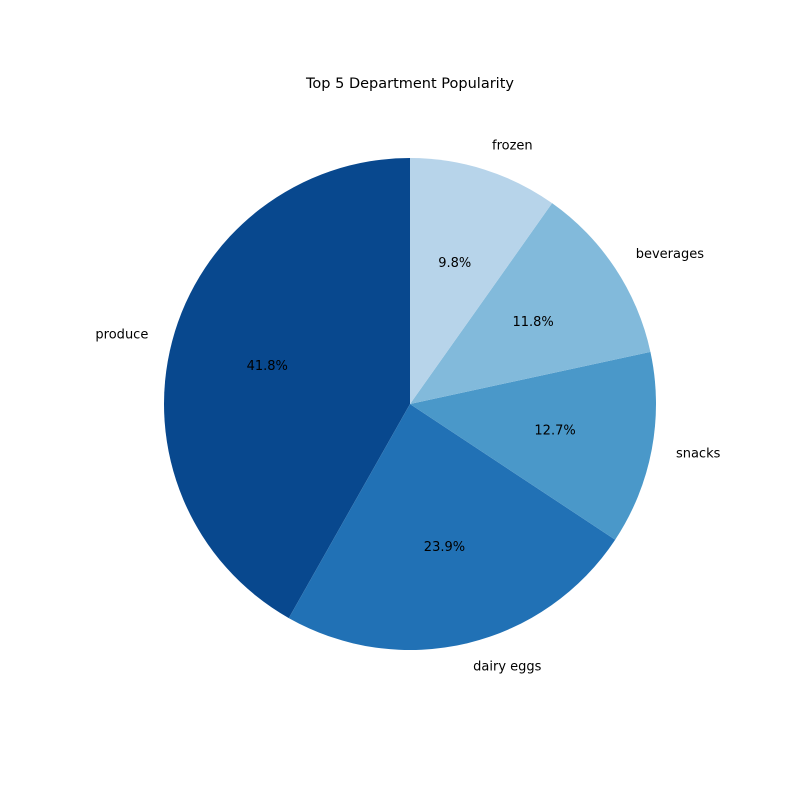  What do you see at coordinates (507, 667) in the screenshot?
I see `slice-label-dairy-eggs: dairy eggs` at bounding box center [507, 667].